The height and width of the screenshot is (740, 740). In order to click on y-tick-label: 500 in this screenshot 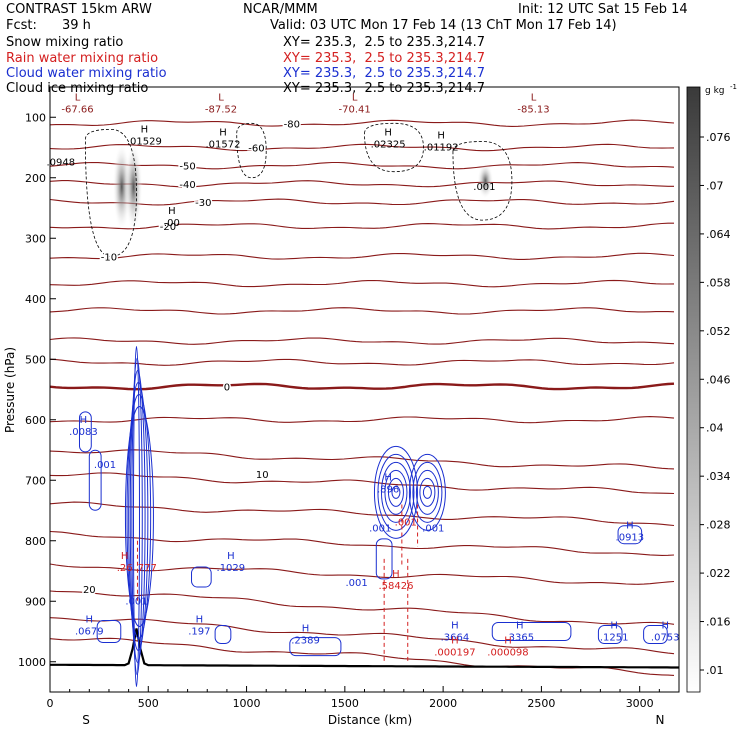, I will do `click(35, 359)`.